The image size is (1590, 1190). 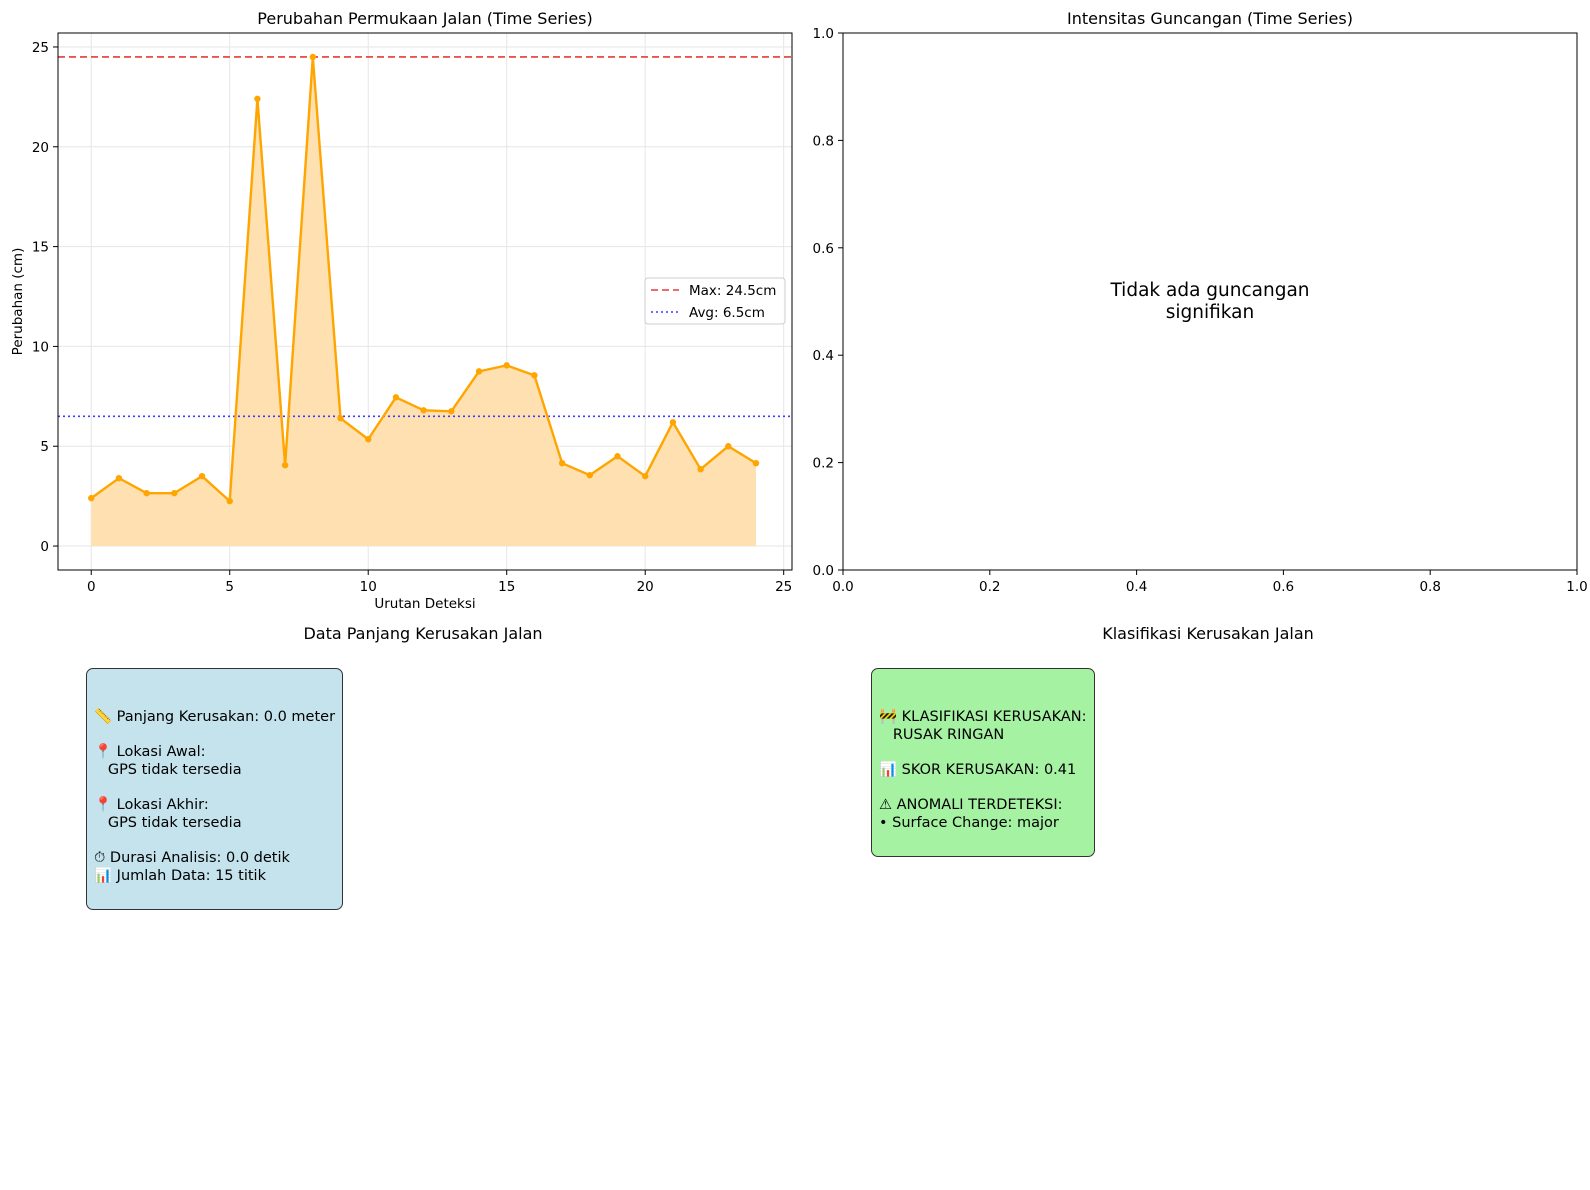 I want to click on y-tick-label: 0.4, so click(x=823, y=356).